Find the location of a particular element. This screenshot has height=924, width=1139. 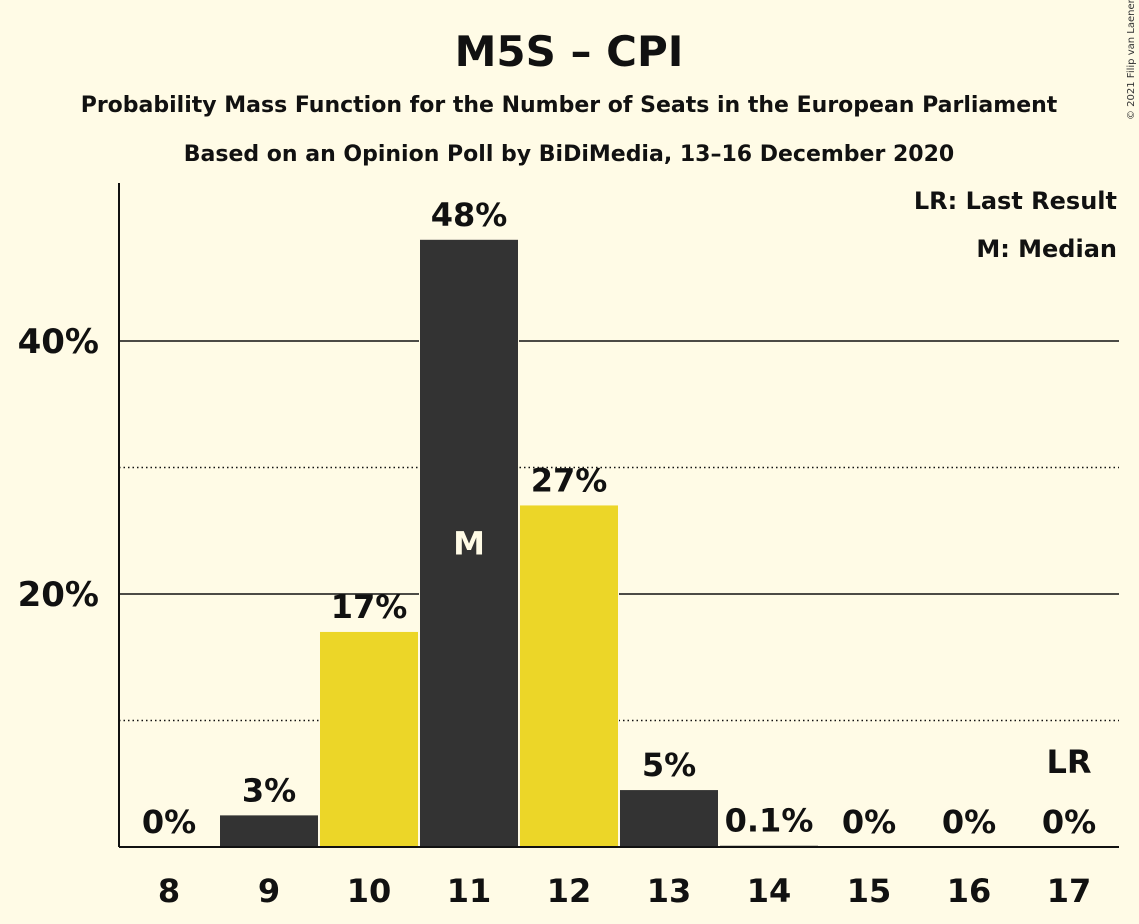

x-tick-label-16: 16 is located at coordinates (969, 891).